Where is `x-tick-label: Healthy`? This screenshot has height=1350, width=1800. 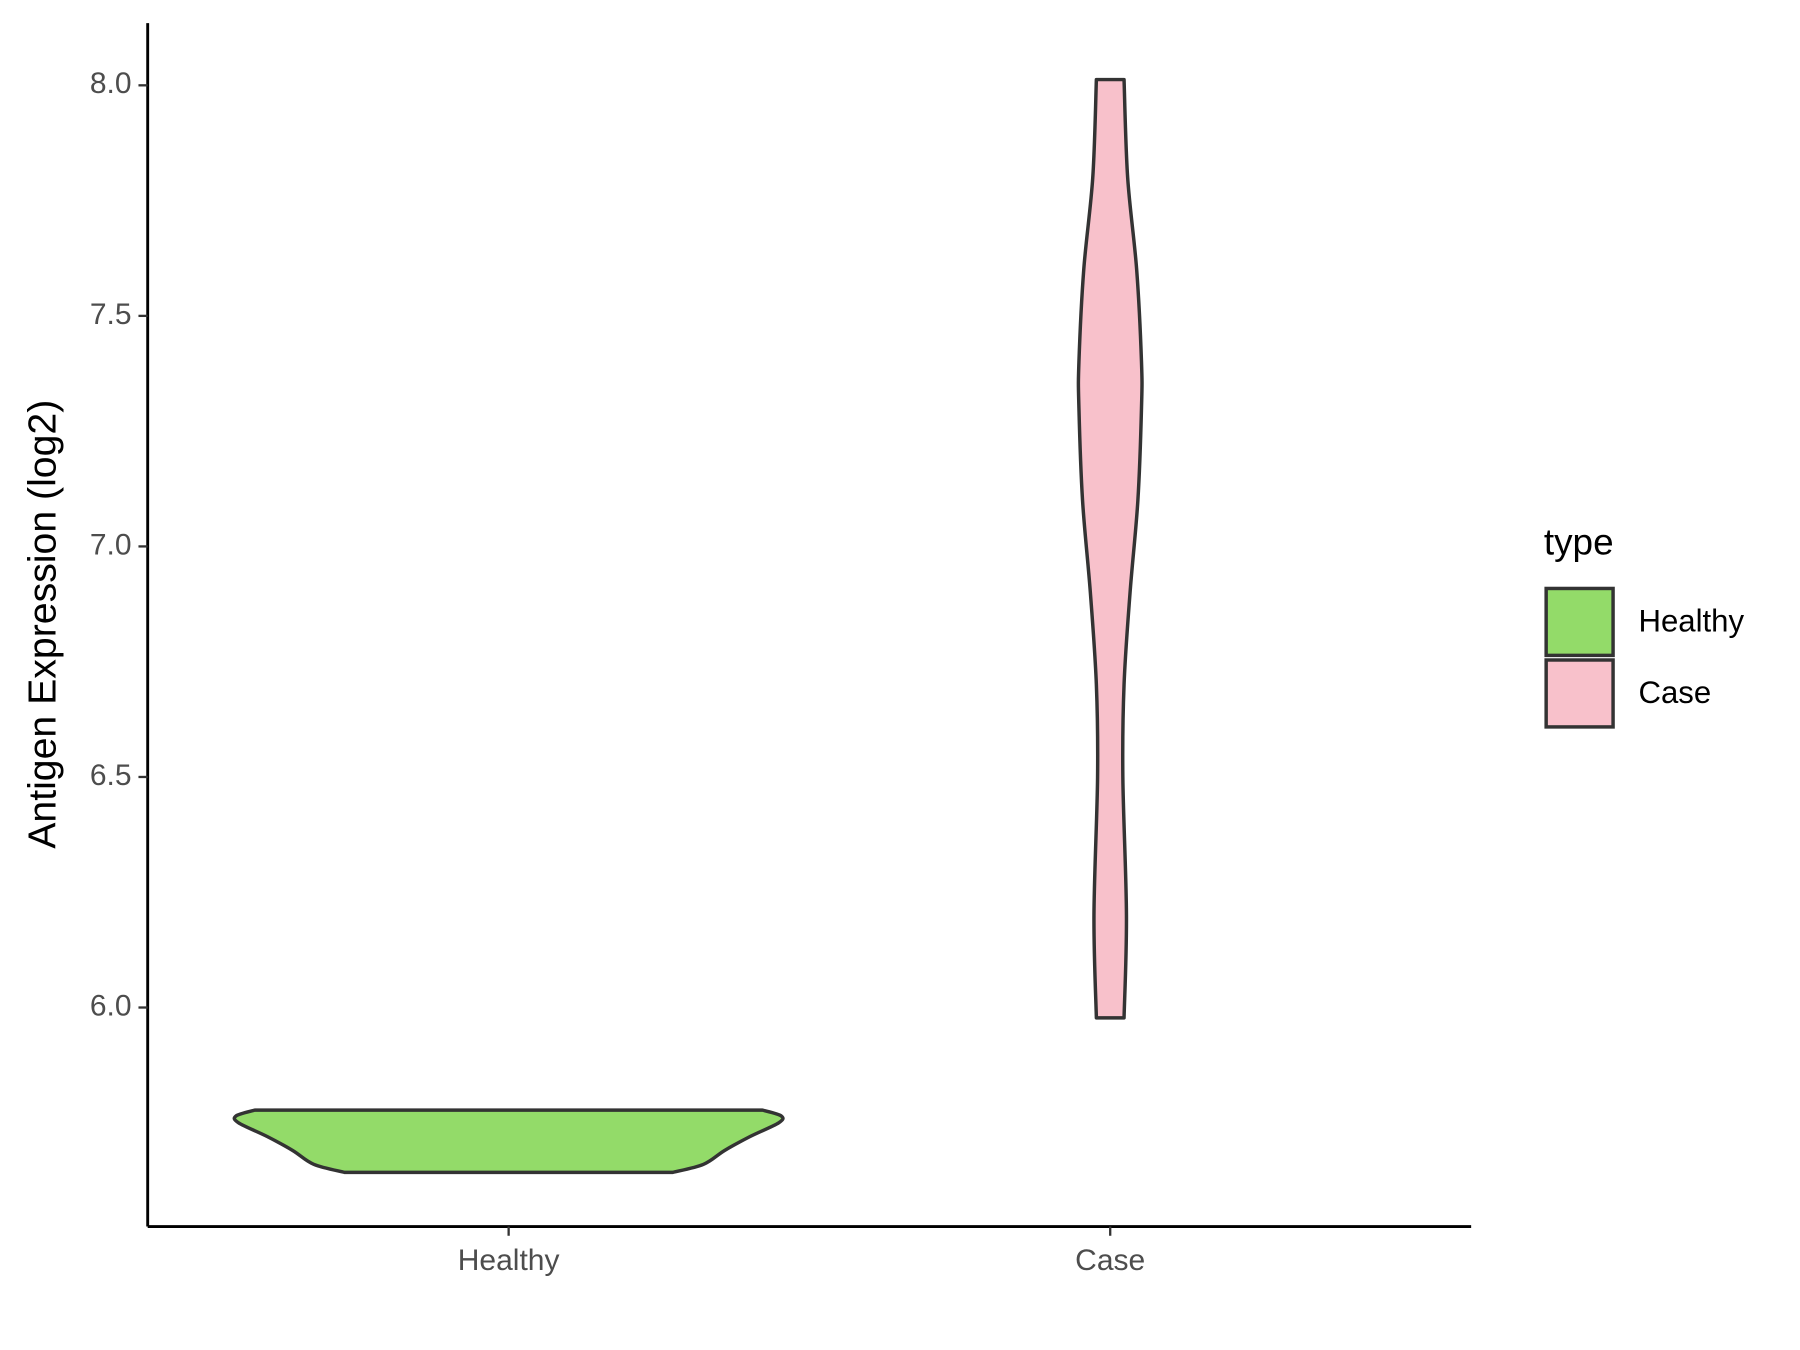 x-tick-label: Healthy is located at coordinates (509, 1260).